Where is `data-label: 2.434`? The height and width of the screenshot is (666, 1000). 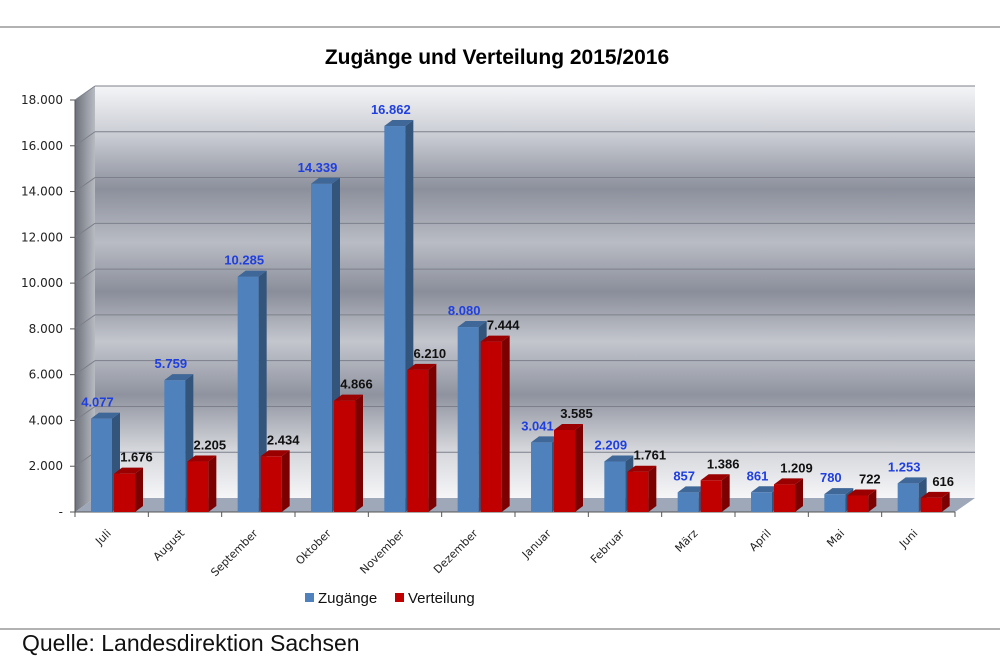
data-label: 2.434 is located at coordinates (283, 439).